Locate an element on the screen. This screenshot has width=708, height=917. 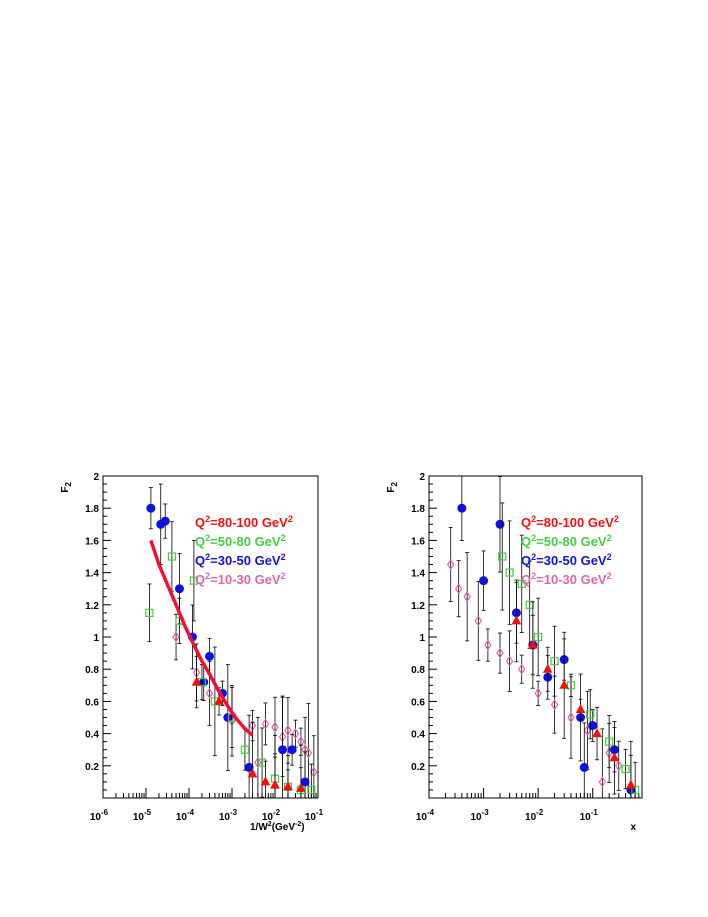
x-axis-label-close: ) is located at coordinates (302, 827).